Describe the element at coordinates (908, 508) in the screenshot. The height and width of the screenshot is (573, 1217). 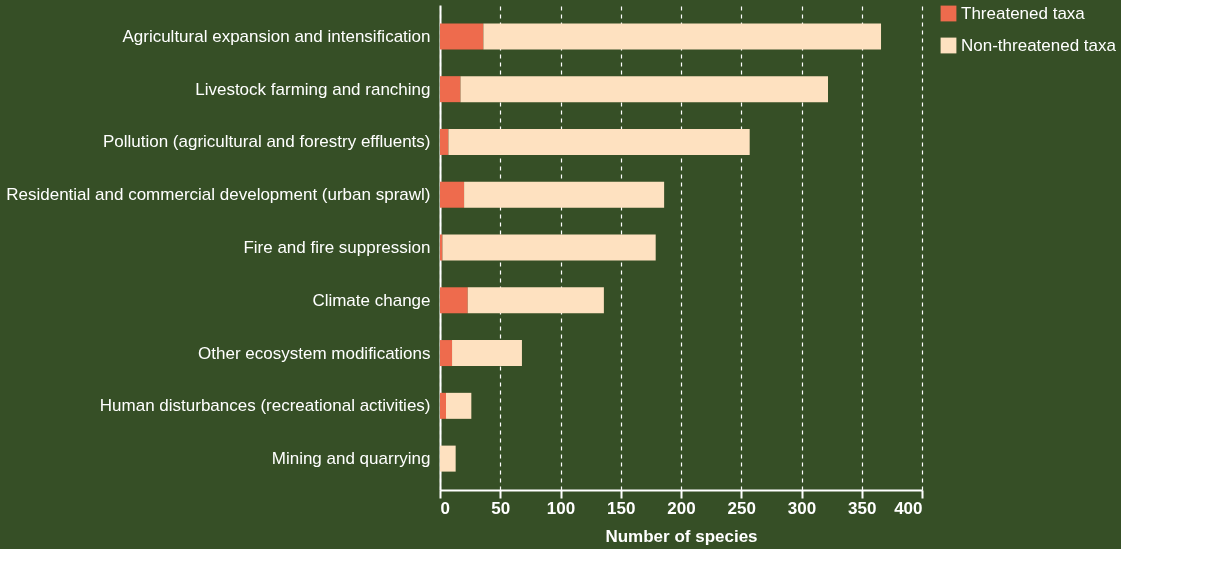
I see `x-tick-label: 400` at that location.